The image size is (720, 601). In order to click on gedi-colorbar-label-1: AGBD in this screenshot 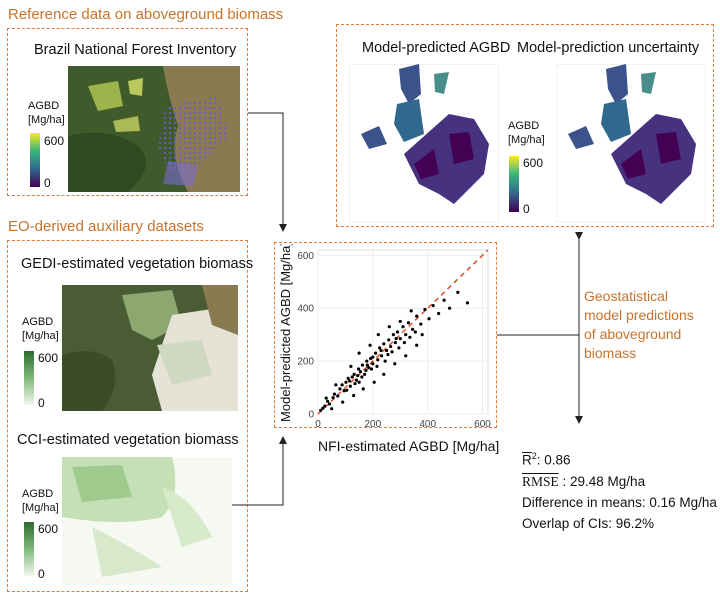, I will do `click(38, 322)`.